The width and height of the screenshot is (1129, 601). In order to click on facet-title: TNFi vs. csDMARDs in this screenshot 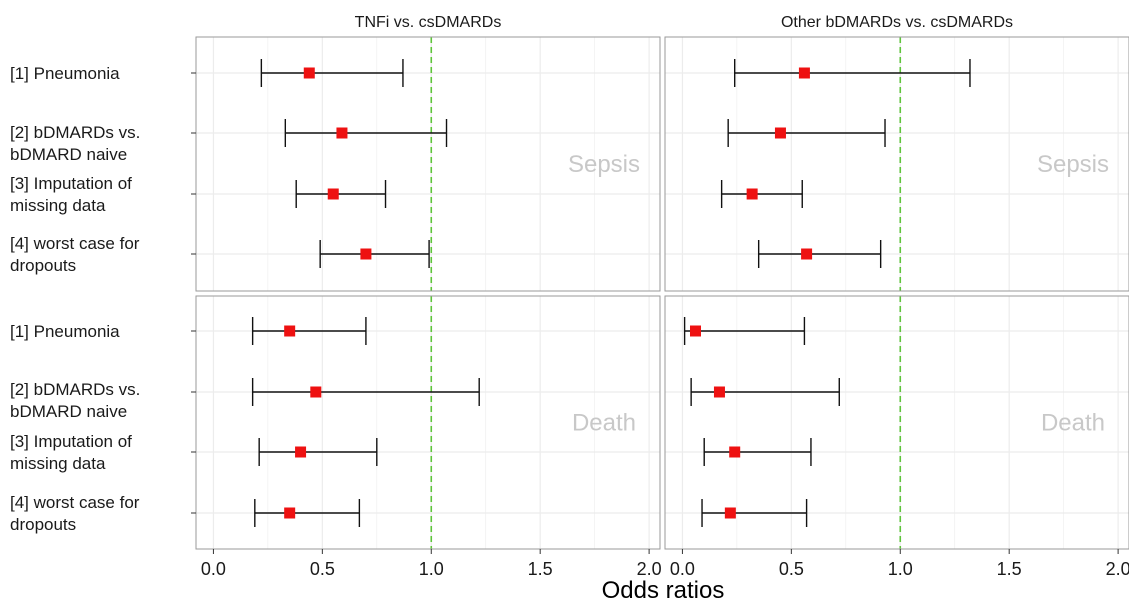, I will do `click(428, 22)`.